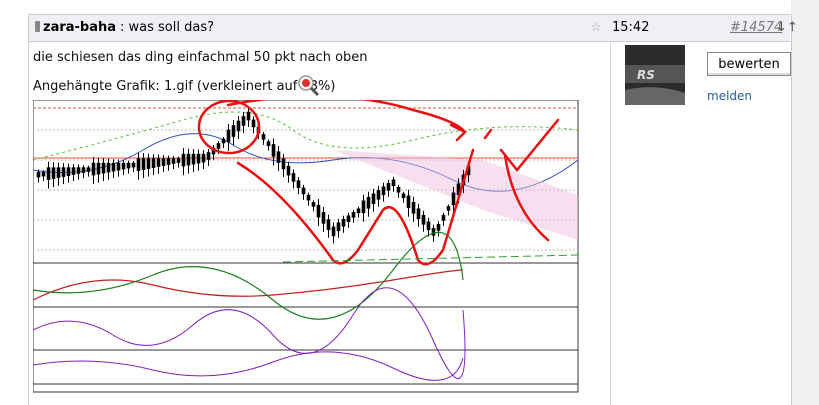 This screenshot has height=405, width=819. I want to click on avatar: RS, so click(655, 75).